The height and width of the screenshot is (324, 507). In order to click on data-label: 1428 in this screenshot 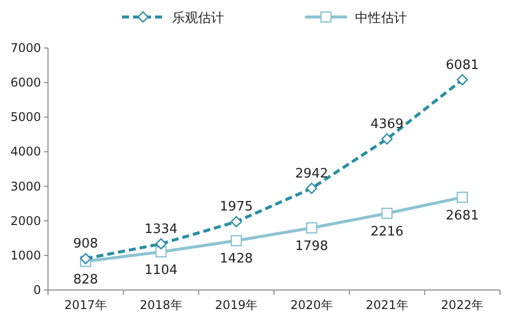, I will do `click(236, 259)`.